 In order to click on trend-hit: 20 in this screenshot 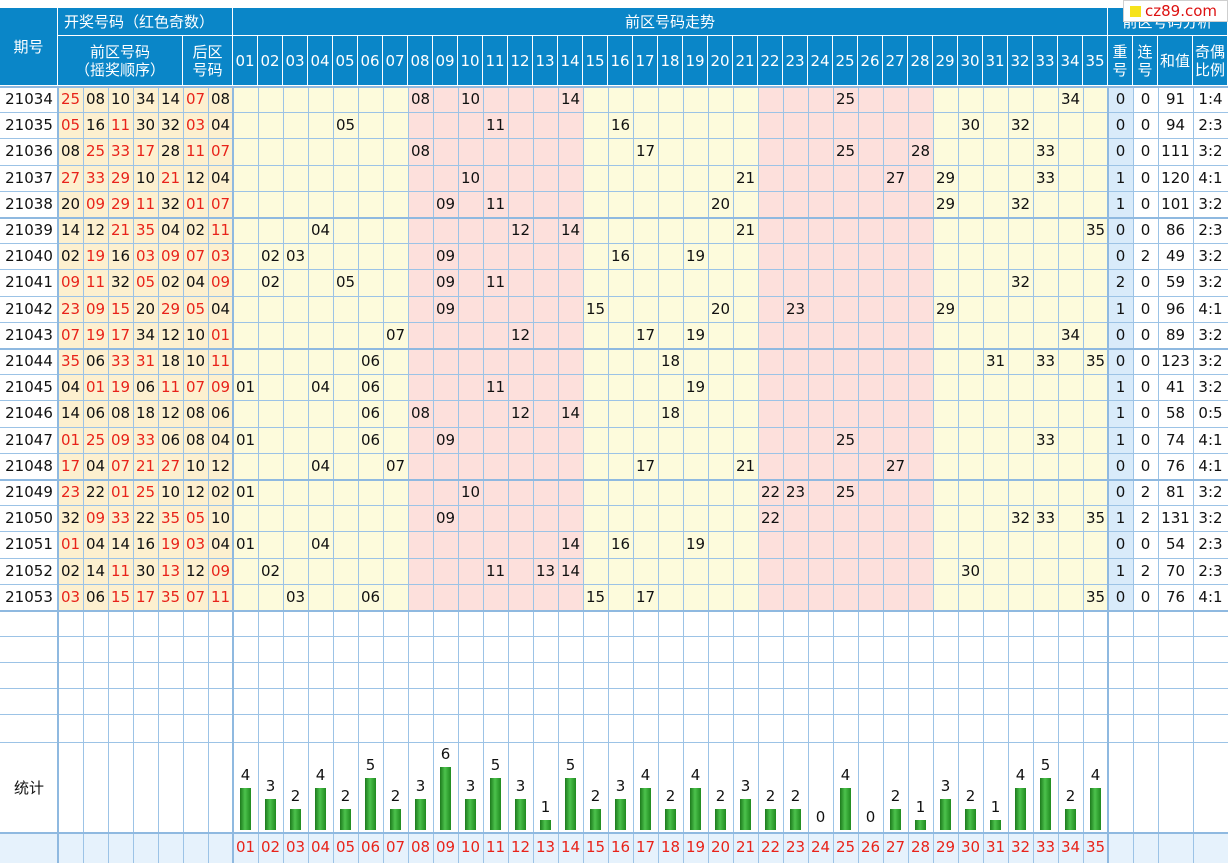, I will do `click(720, 203)`.